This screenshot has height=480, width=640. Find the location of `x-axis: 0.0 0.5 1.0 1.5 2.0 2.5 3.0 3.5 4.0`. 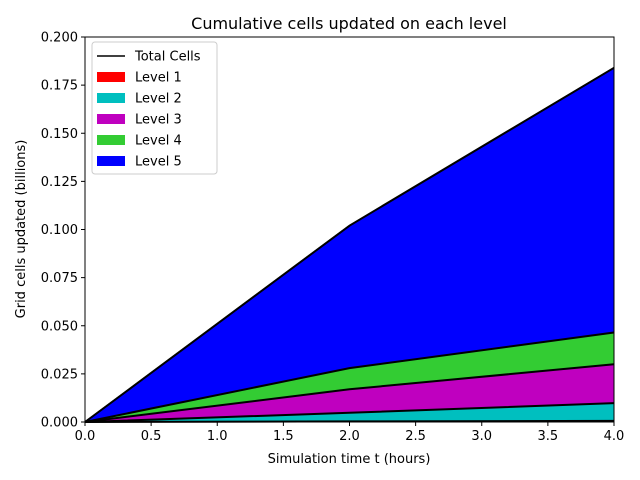

x-axis: 0.0 0.5 1.0 1.5 2.0 2.5 3.0 3.5 4.0 is located at coordinates (350, 433).